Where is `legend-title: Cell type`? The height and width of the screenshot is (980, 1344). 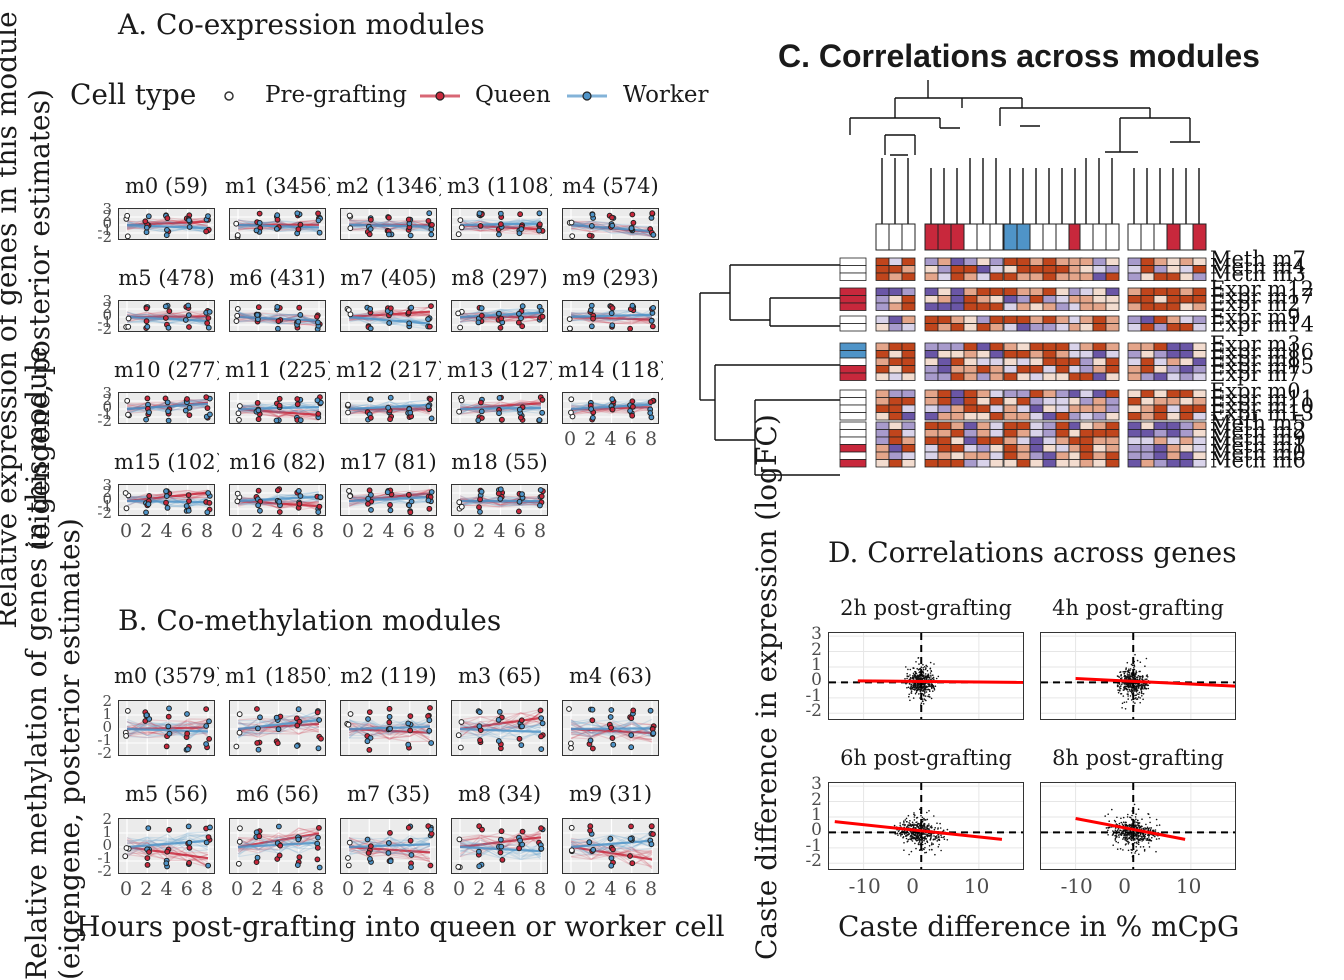 legend-title: Cell type is located at coordinates (133, 94).